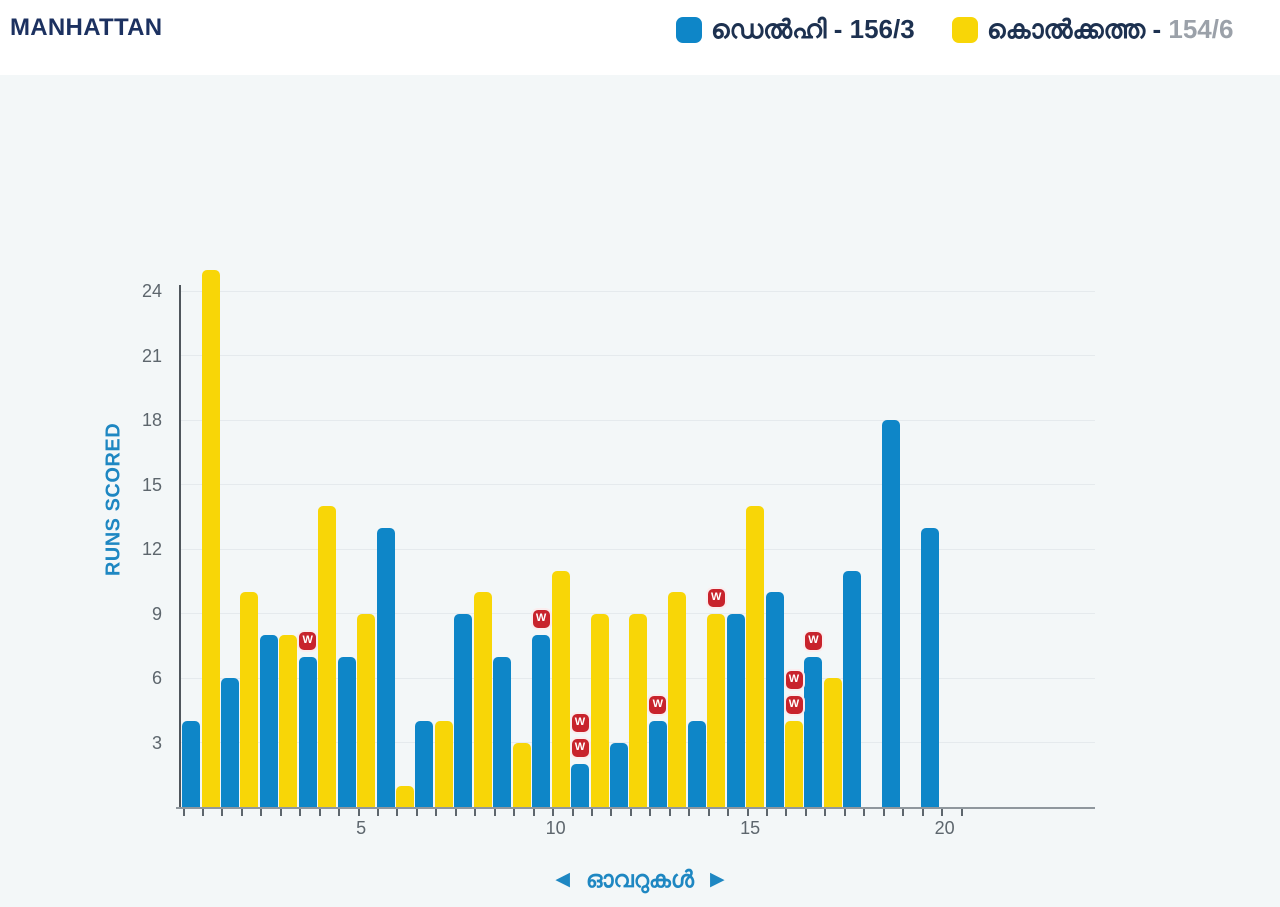  What do you see at coordinates (180, 546) in the screenshot?
I see `y-axis-line` at bounding box center [180, 546].